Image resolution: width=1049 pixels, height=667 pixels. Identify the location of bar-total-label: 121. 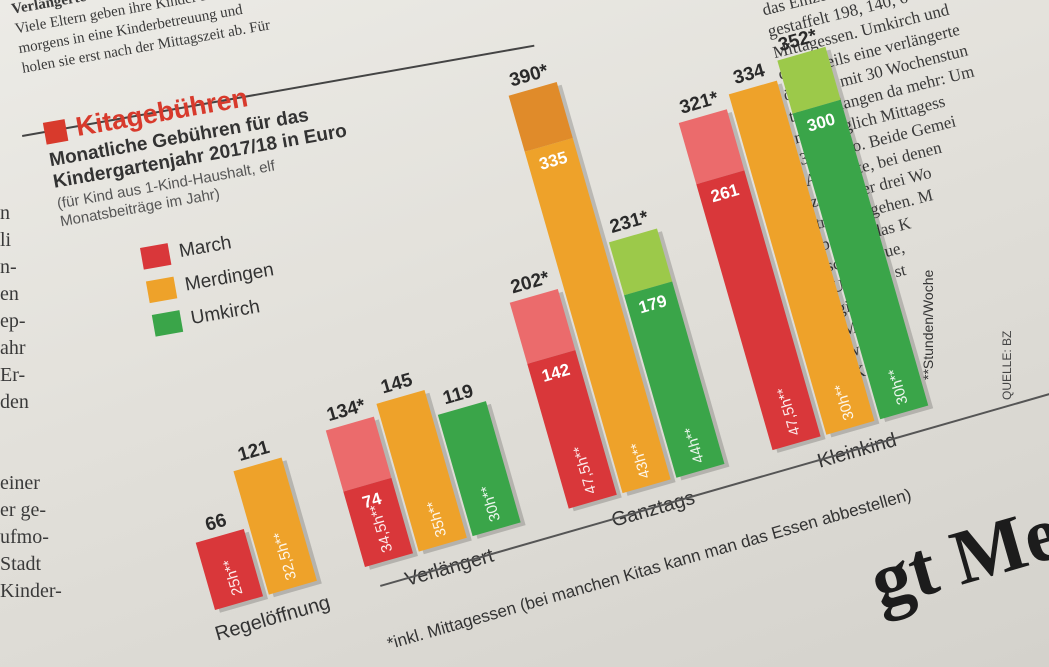
(254, 451).